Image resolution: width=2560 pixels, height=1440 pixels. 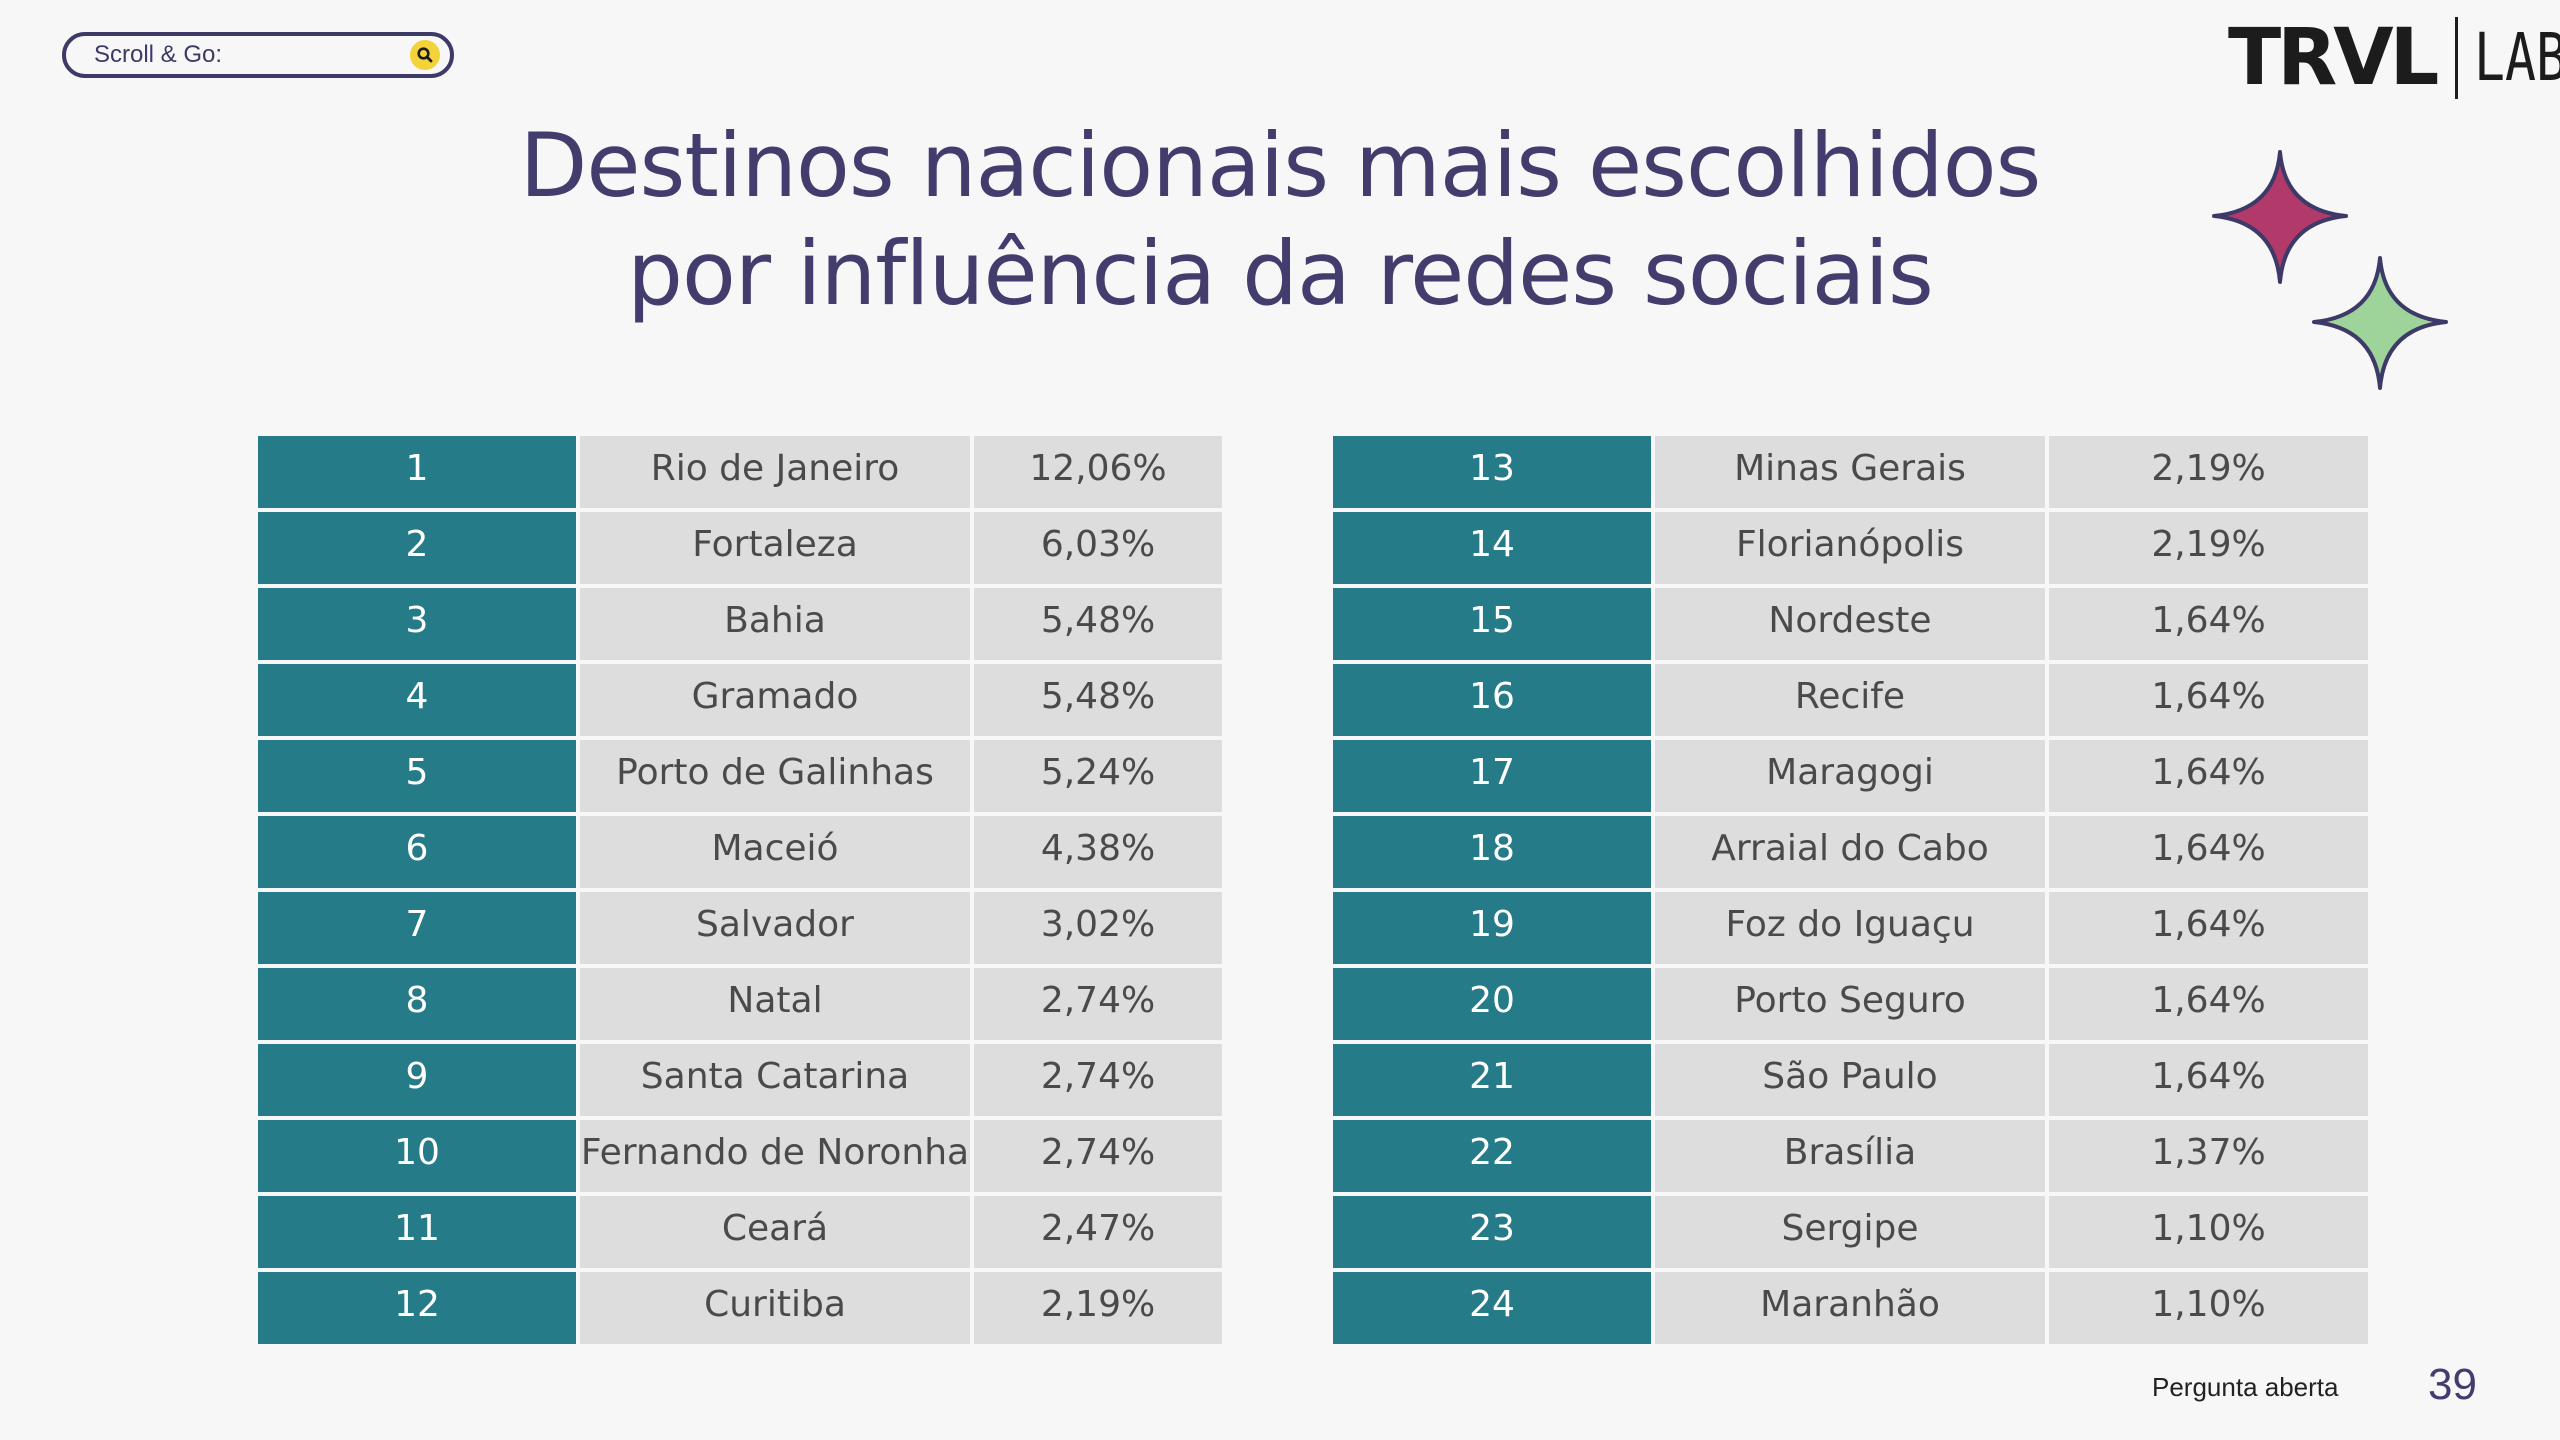 What do you see at coordinates (158, 54) in the screenshot?
I see `search-label: Scroll & Go:` at bounding box center [158, 54].